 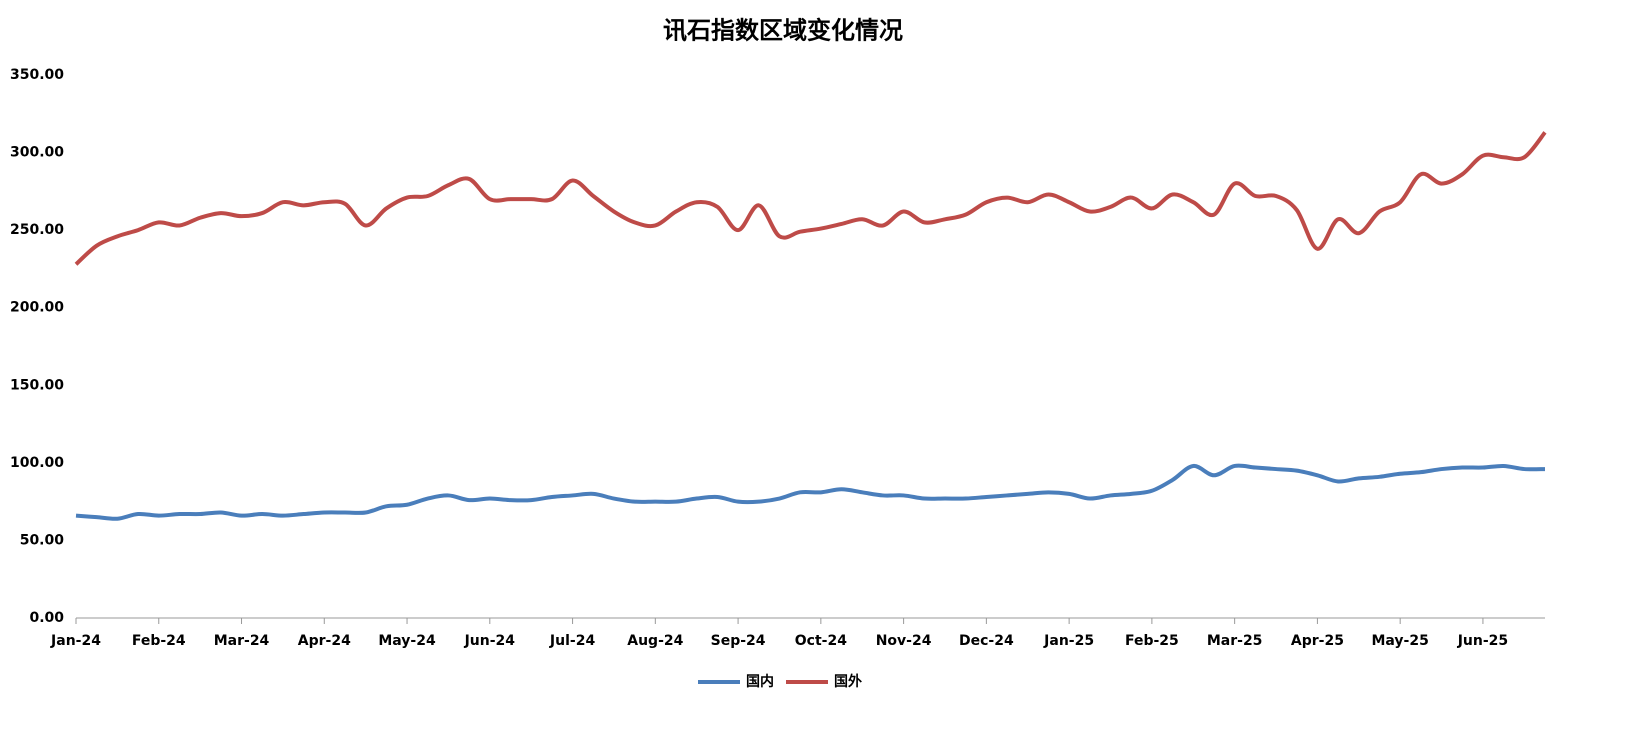 I want to click on x-tick-label: Feb-24, so click(x=159, y=641).